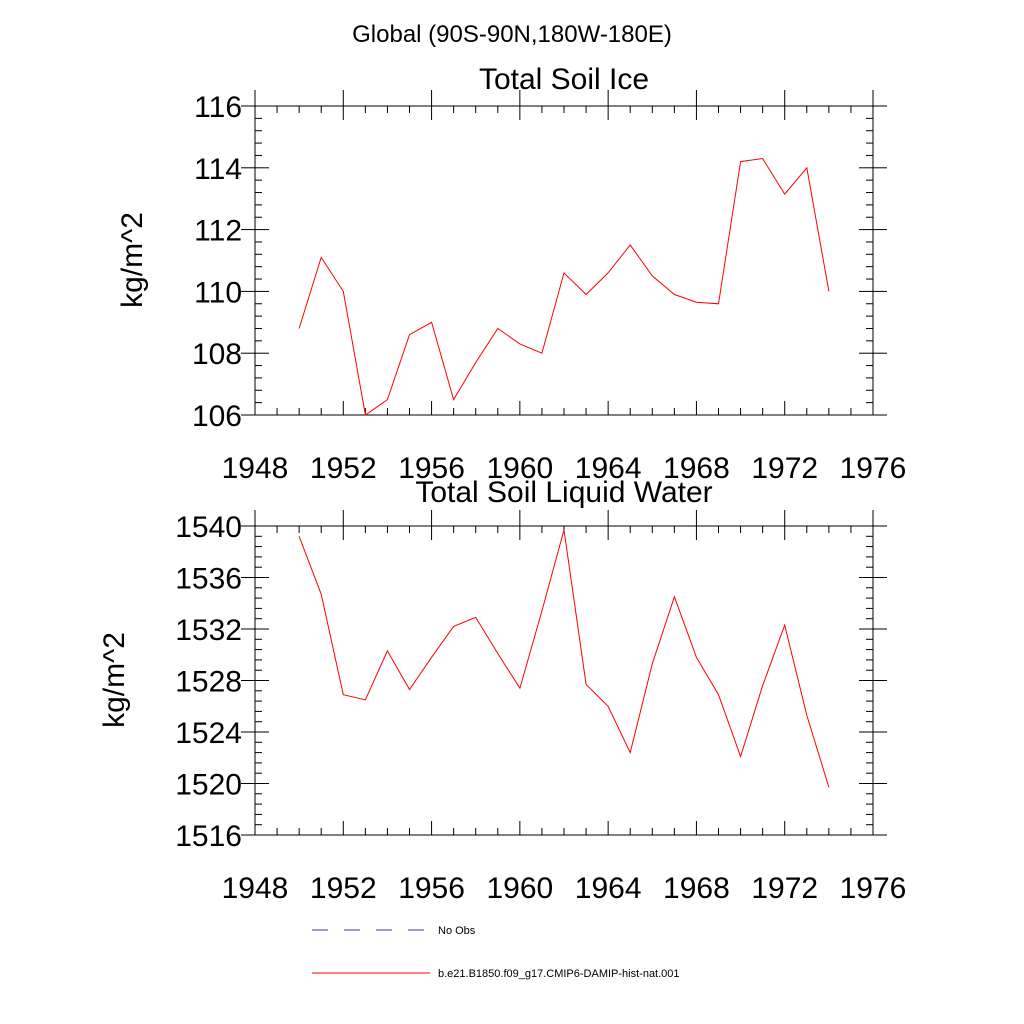  Describe the element at coordinates (457, 931) in the screenshot. I see `legend-label-no-obs: No Obs` at that location.